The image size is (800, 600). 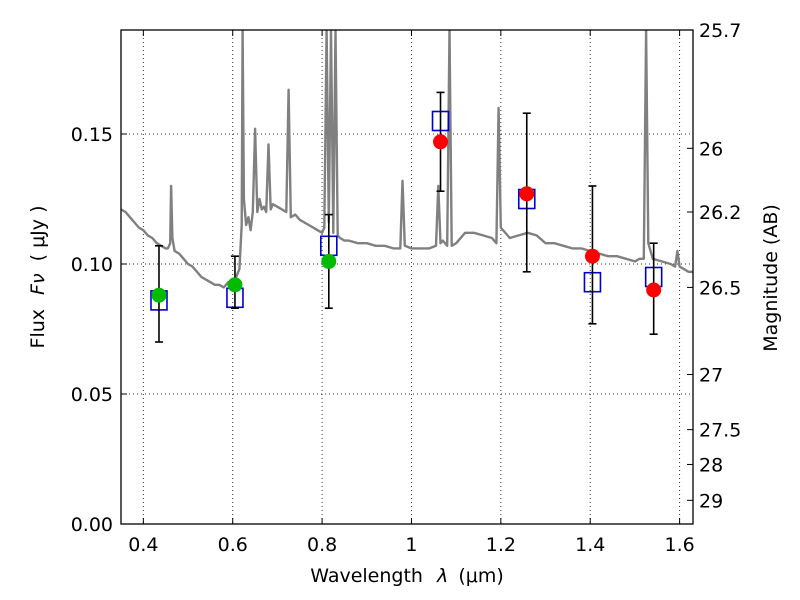 What do you see at coordinates (720, 431) in the screenshot?
I see `mag-tick-label: 27.5` at bounding box center [720, 431].